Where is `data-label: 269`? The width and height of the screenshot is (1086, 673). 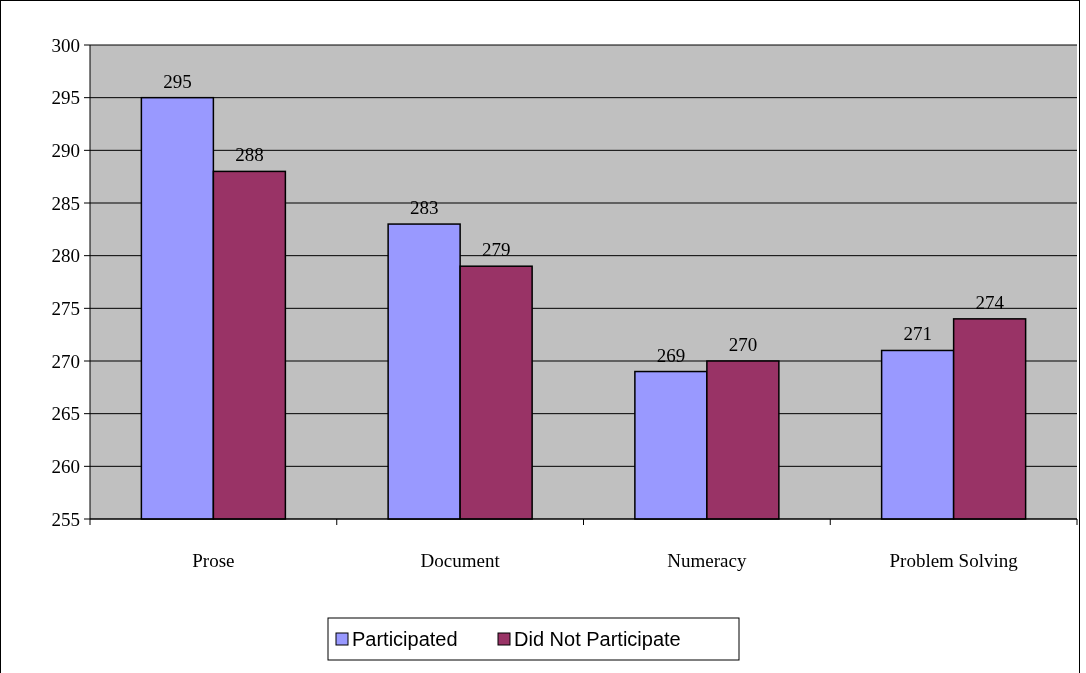 data-label: 269 is located at coordinates (671, 355).